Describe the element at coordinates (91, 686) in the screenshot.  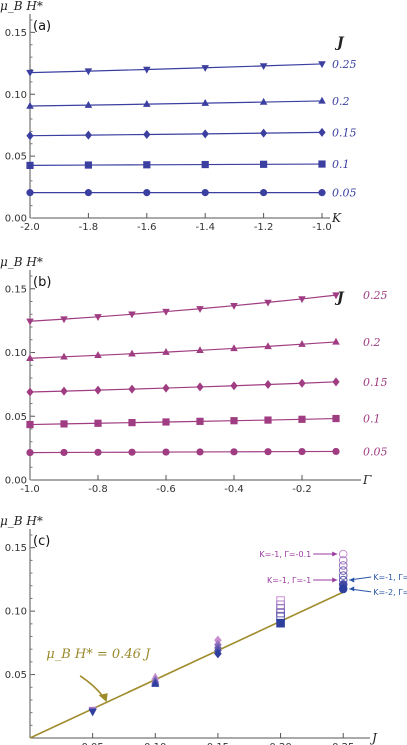
I see `fit-arrow` at that location.